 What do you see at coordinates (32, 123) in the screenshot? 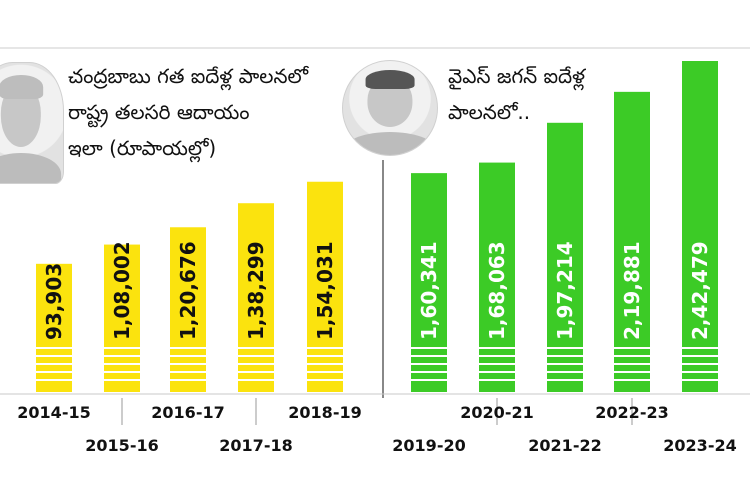
I see `chandrababu-portrait` at bounding box center [32, 123].